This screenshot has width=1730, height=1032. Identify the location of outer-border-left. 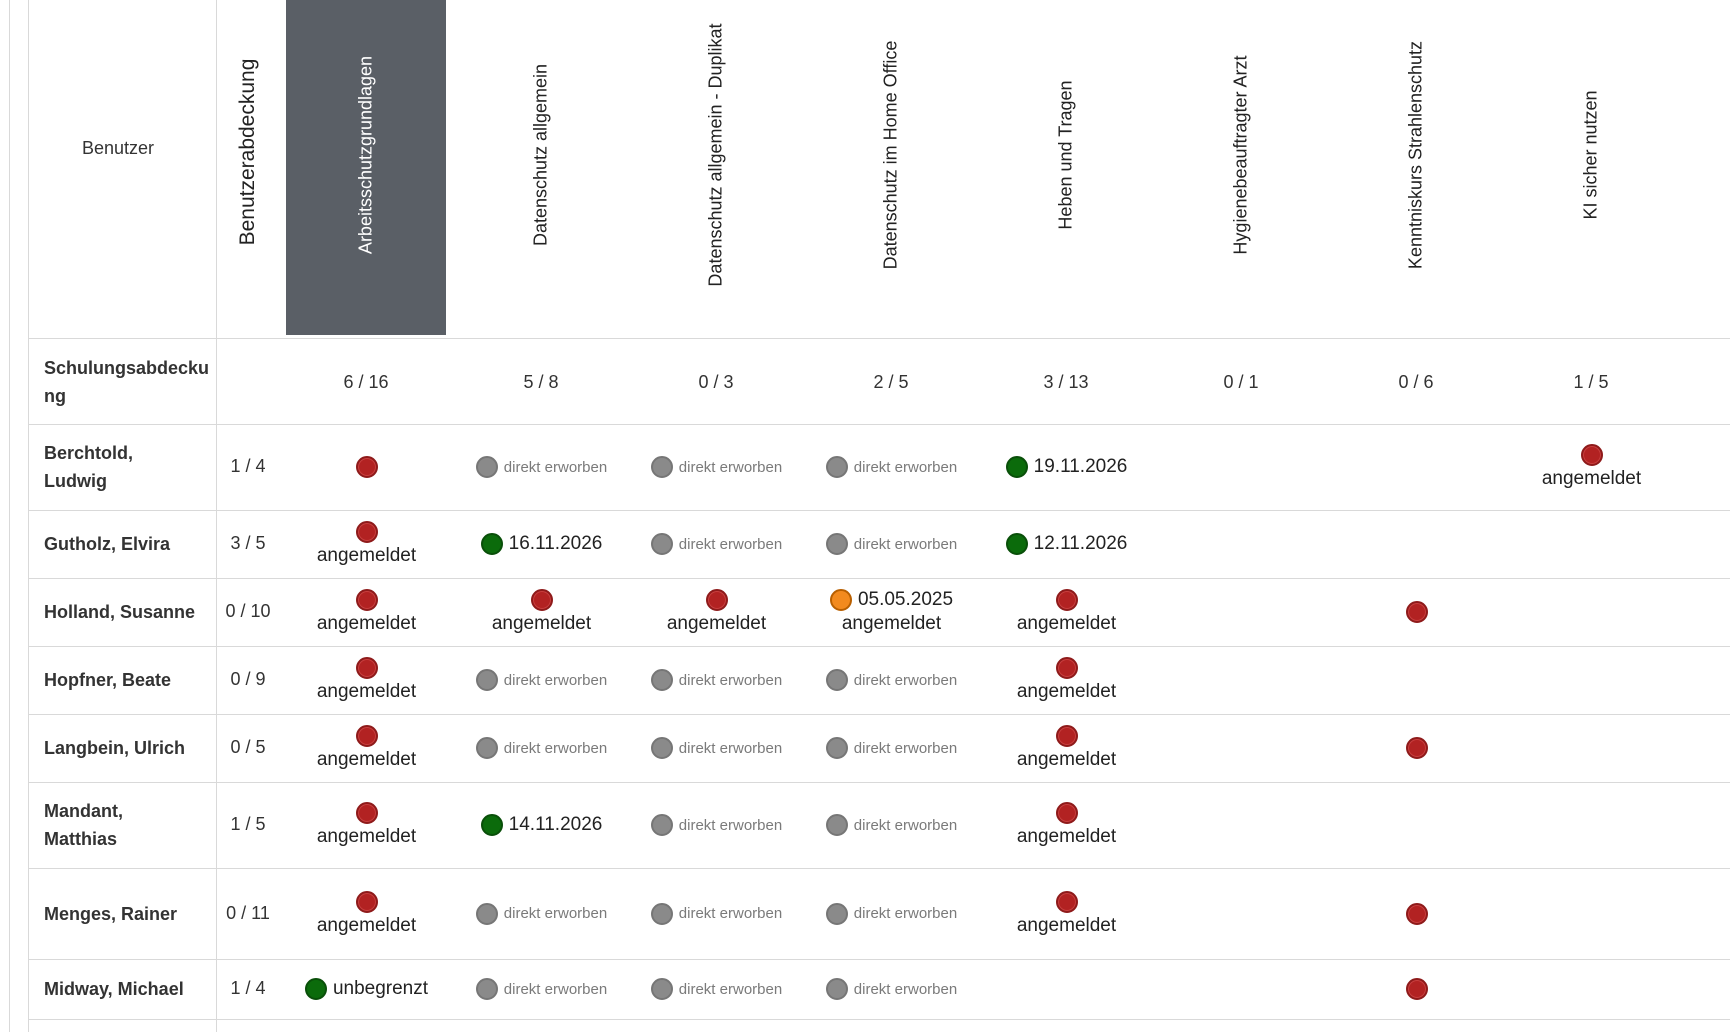
(9, 516).